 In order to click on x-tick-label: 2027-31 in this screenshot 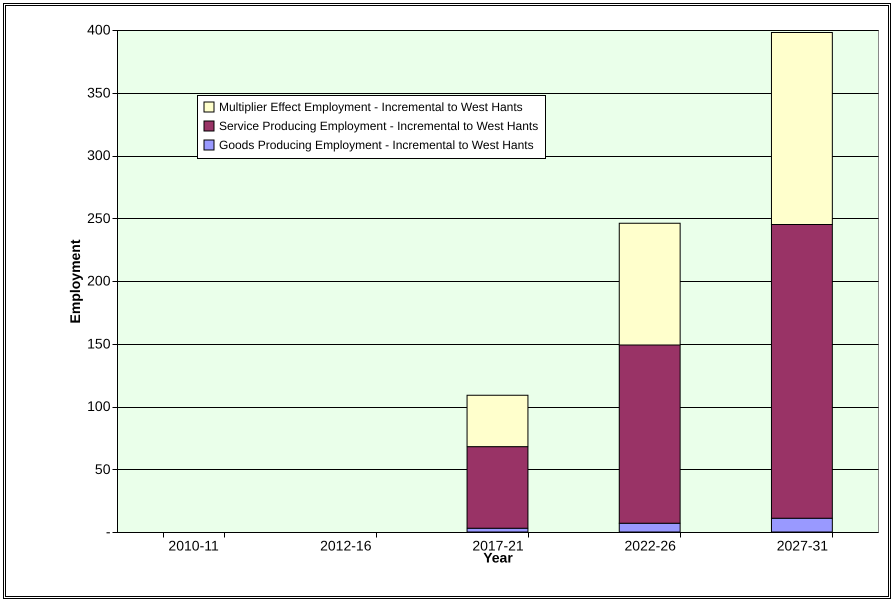, I will do `click(802, 546)`.